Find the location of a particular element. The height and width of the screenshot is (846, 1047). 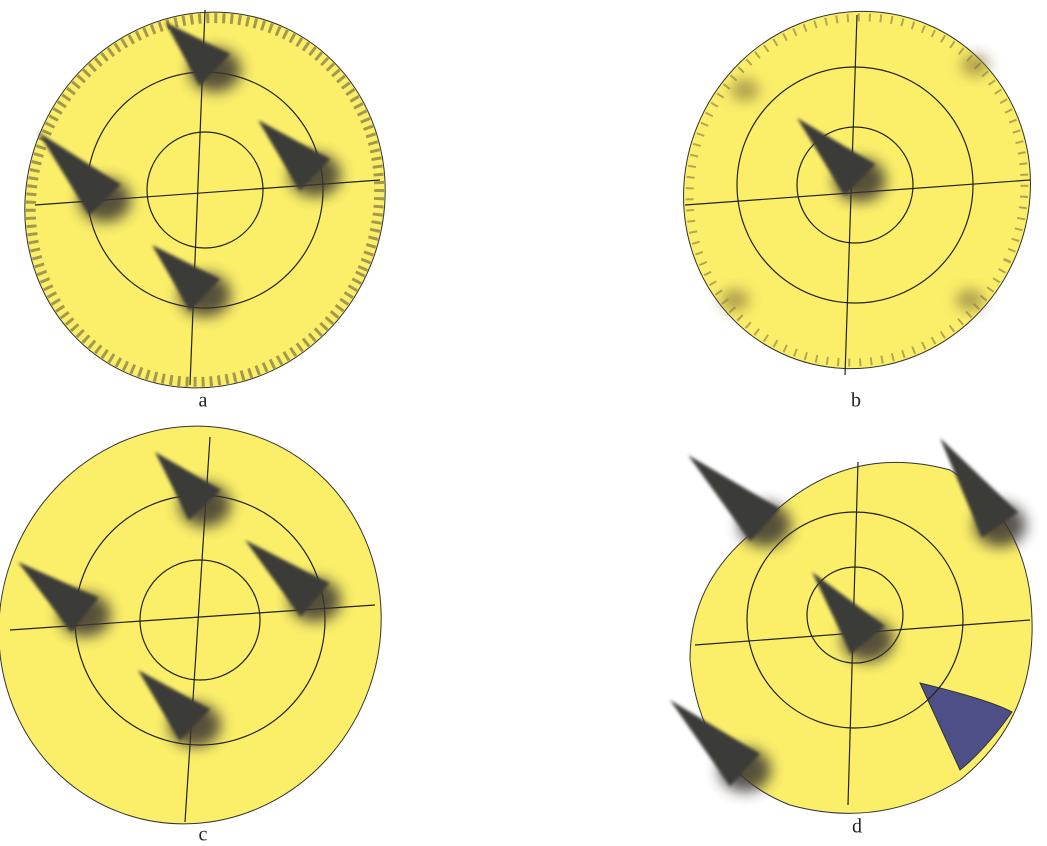

panel-label: c is located at coordinates (203, 835).